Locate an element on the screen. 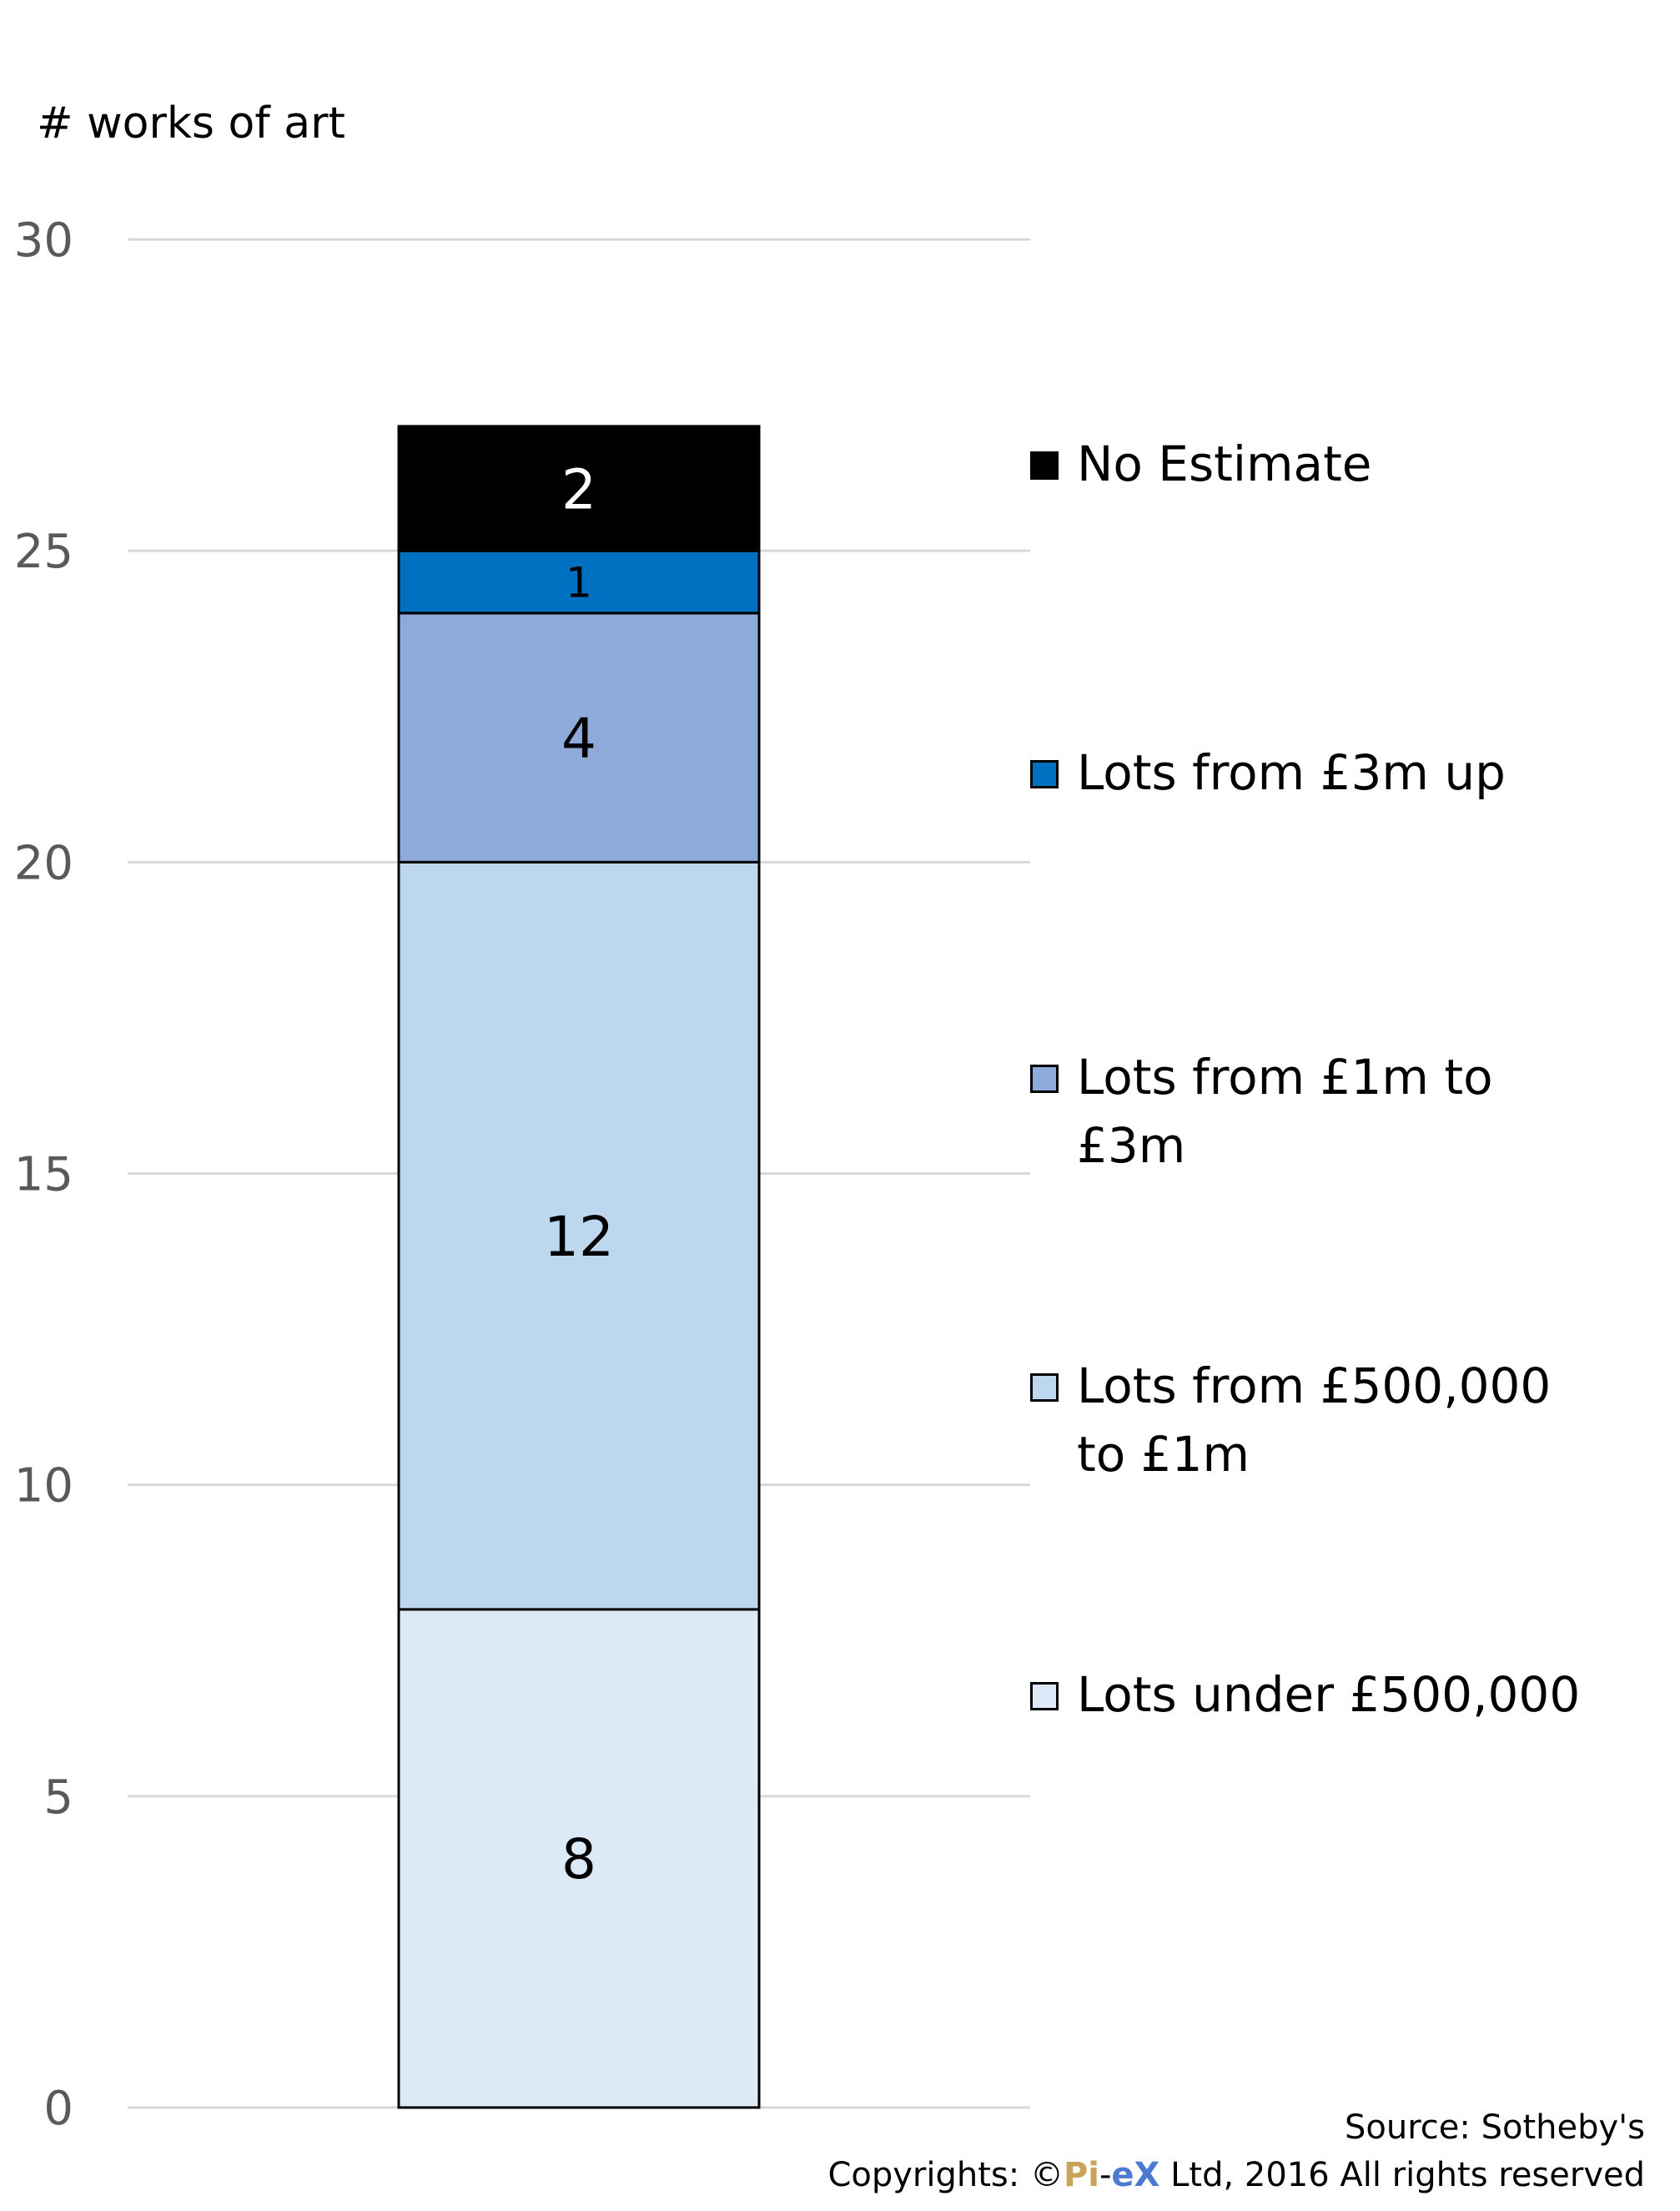 The width and height of the screenshot is (1680, 2211). copyright-prefix: Copyrights: © is located at coordinates (945, 2175).